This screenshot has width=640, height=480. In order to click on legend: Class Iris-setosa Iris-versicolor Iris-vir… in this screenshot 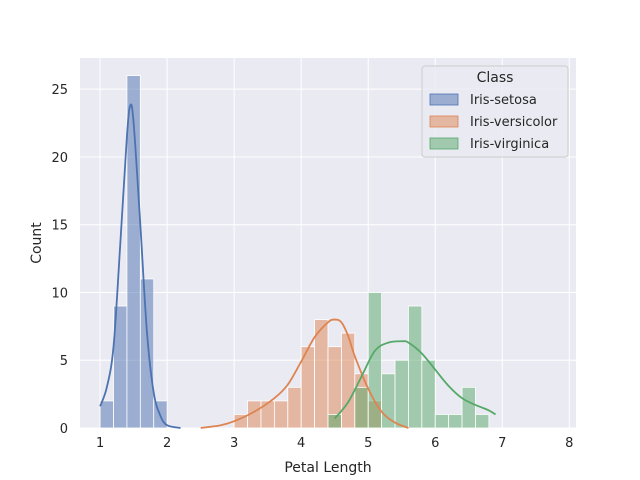, I will do `click(495, 111)`.